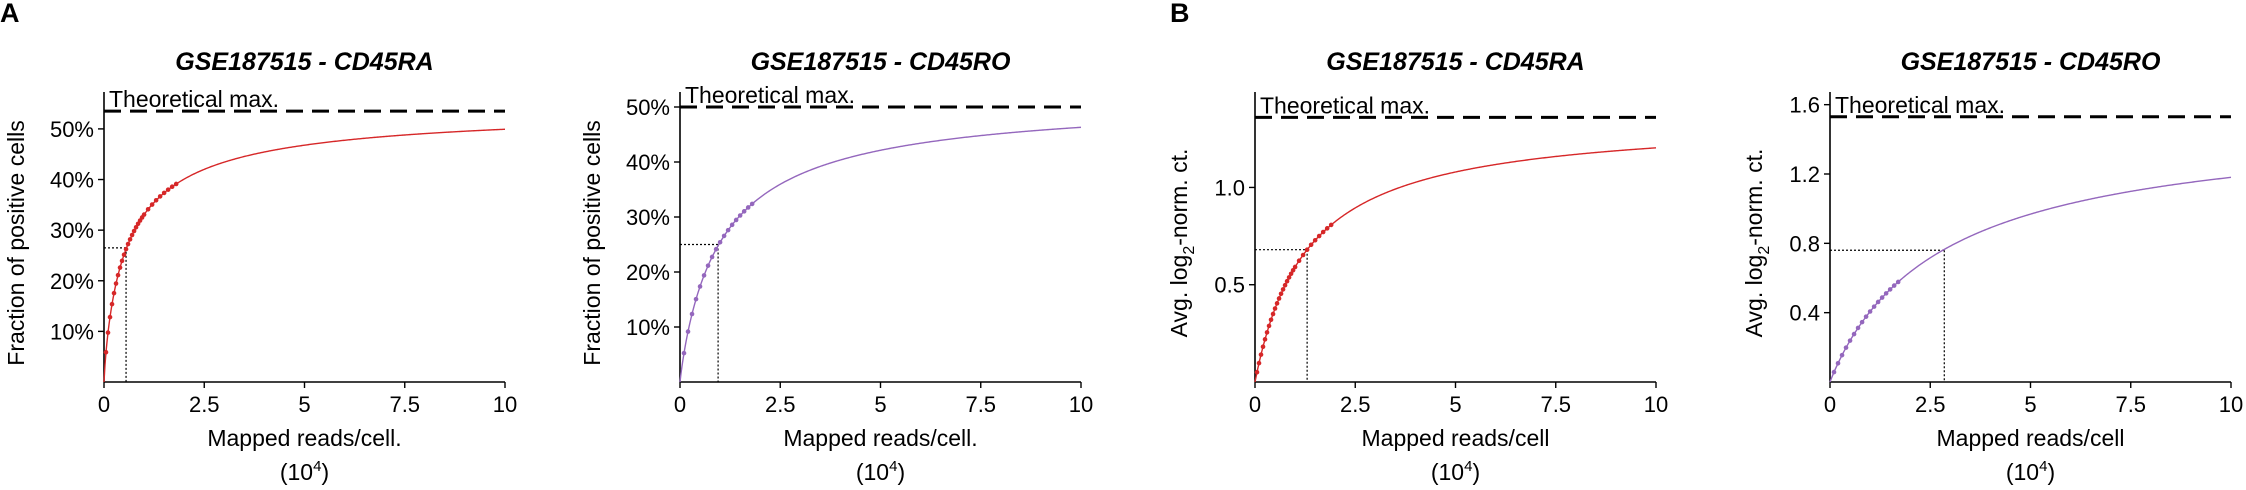 The height and width of the screenshot is (490, 2246). What do you see at coordinates (16, 242) in the screenshot?
I see `y-label-main: Fraction of positive cells` at bounding box center [16, 242].